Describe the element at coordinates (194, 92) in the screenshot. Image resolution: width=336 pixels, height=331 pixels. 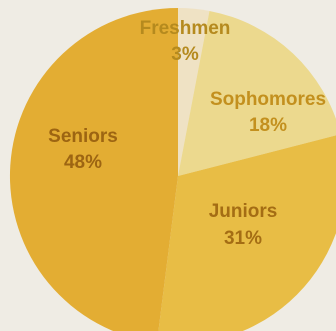
I see `pie-slice-freshmen` at that location.